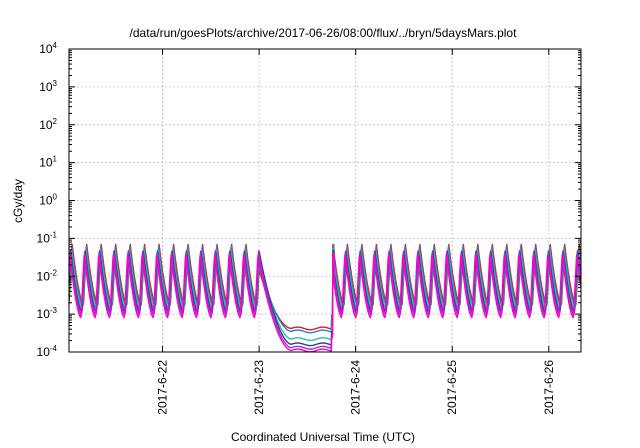  What do you see at coordinates (47, 351) in the screenshot?
I see `y-tick-label: 10⁻⁴` at bounding box center [47, 351].